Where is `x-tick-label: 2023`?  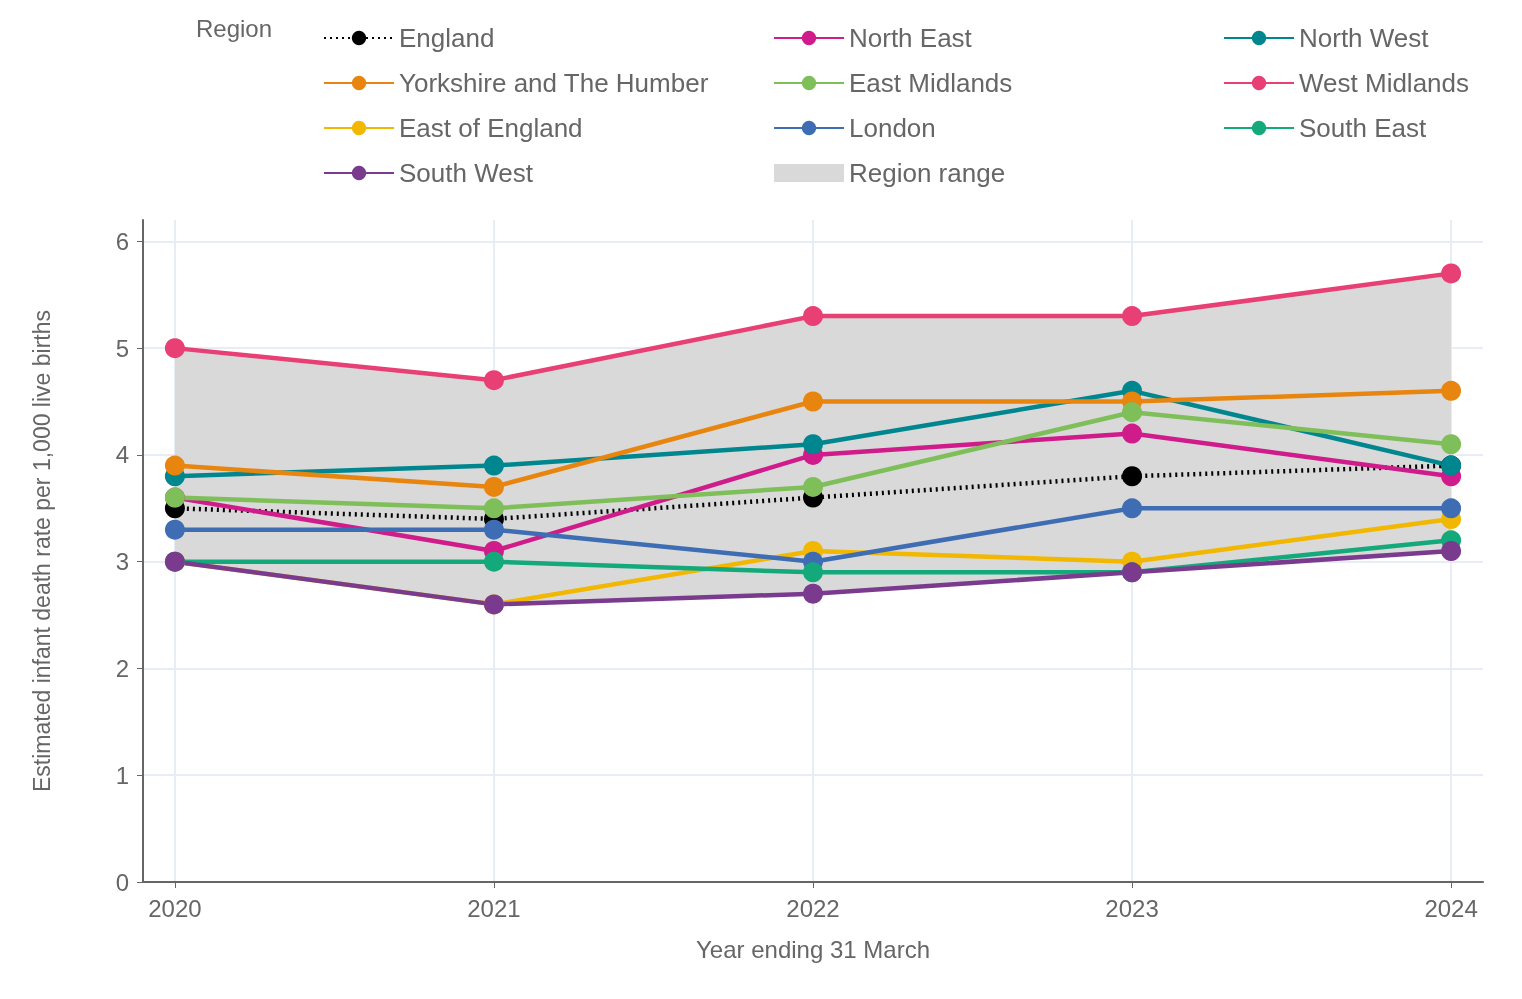
x-tick-label: 2023 is located at coordinates (1132, 908).